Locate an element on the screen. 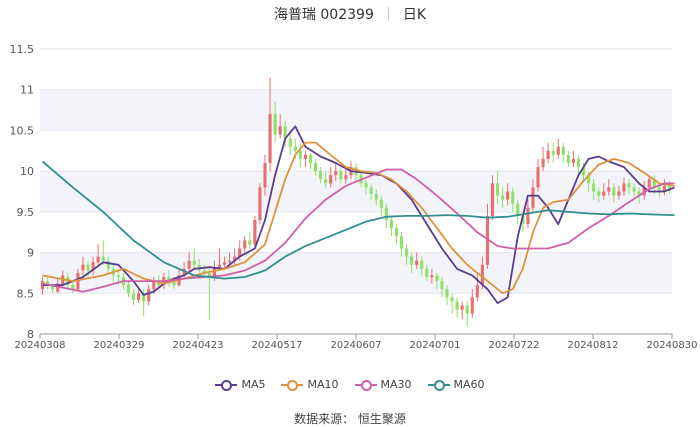 The width and height of the screenshot is (700, 427). chart-title: 海普瑞 002399 日K is located at coordinates (350, 14).